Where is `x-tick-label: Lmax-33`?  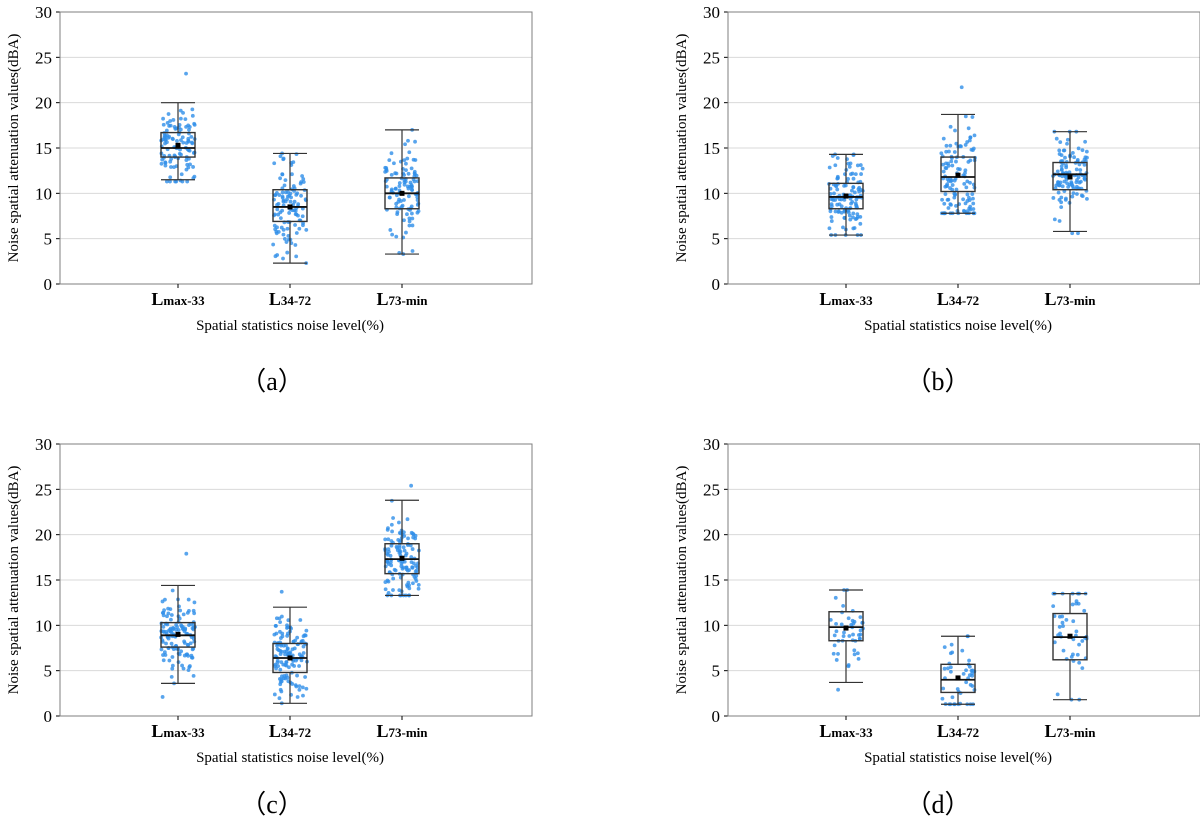
x-tick-label: Lmax-33 is located at coordinates (178, 731).